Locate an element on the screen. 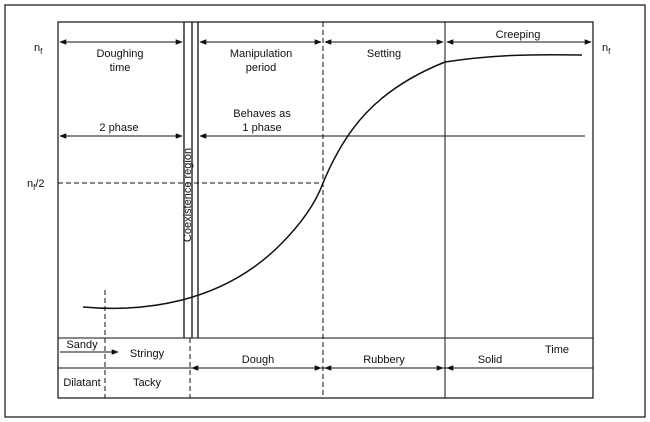  creeping-label: Creeping is located at coordinates (518, 35).